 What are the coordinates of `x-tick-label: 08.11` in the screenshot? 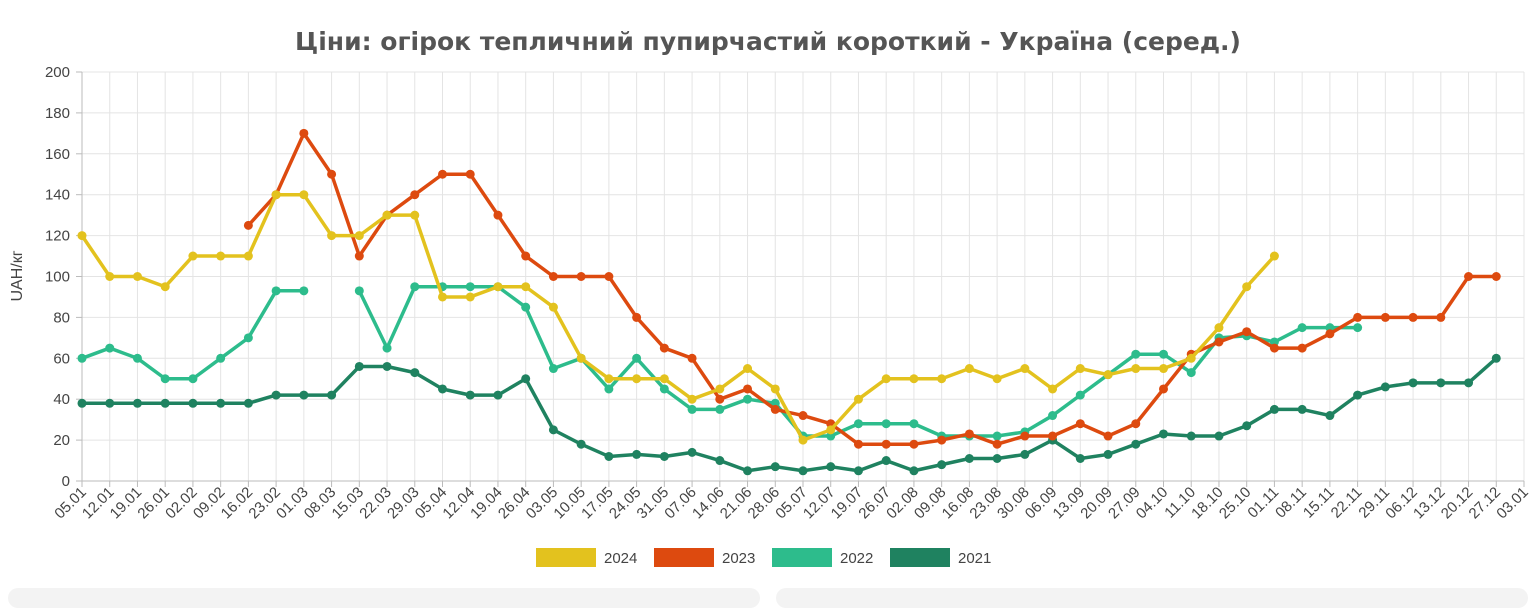 It's located at (1291, 503).